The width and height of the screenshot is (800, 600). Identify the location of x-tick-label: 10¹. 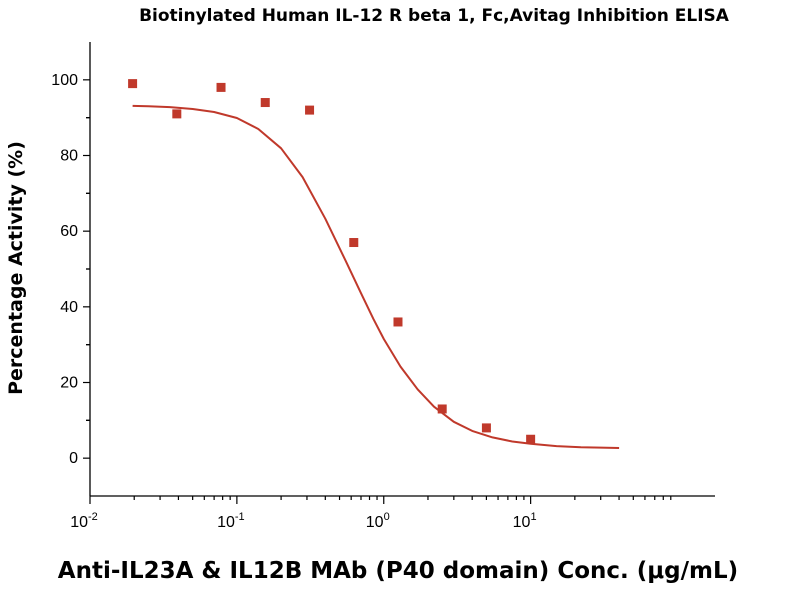
(525, 521).